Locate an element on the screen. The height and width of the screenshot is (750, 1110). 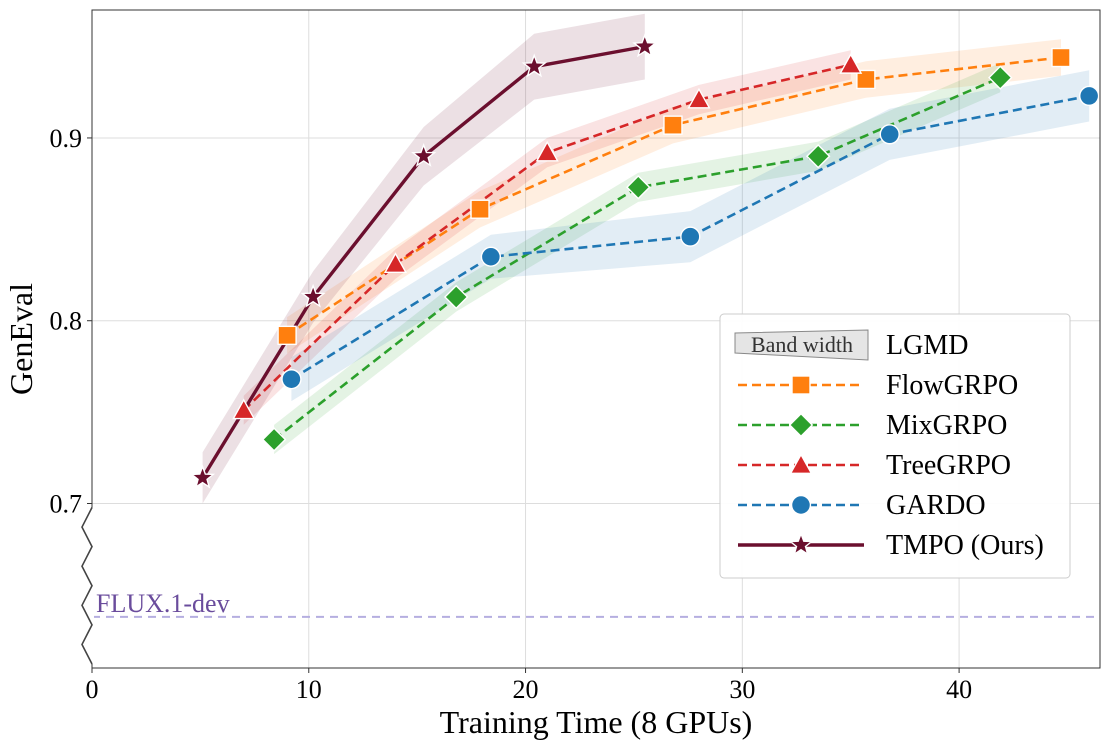
y-tick-label: 0.7 is located at coordinates (66, 504).